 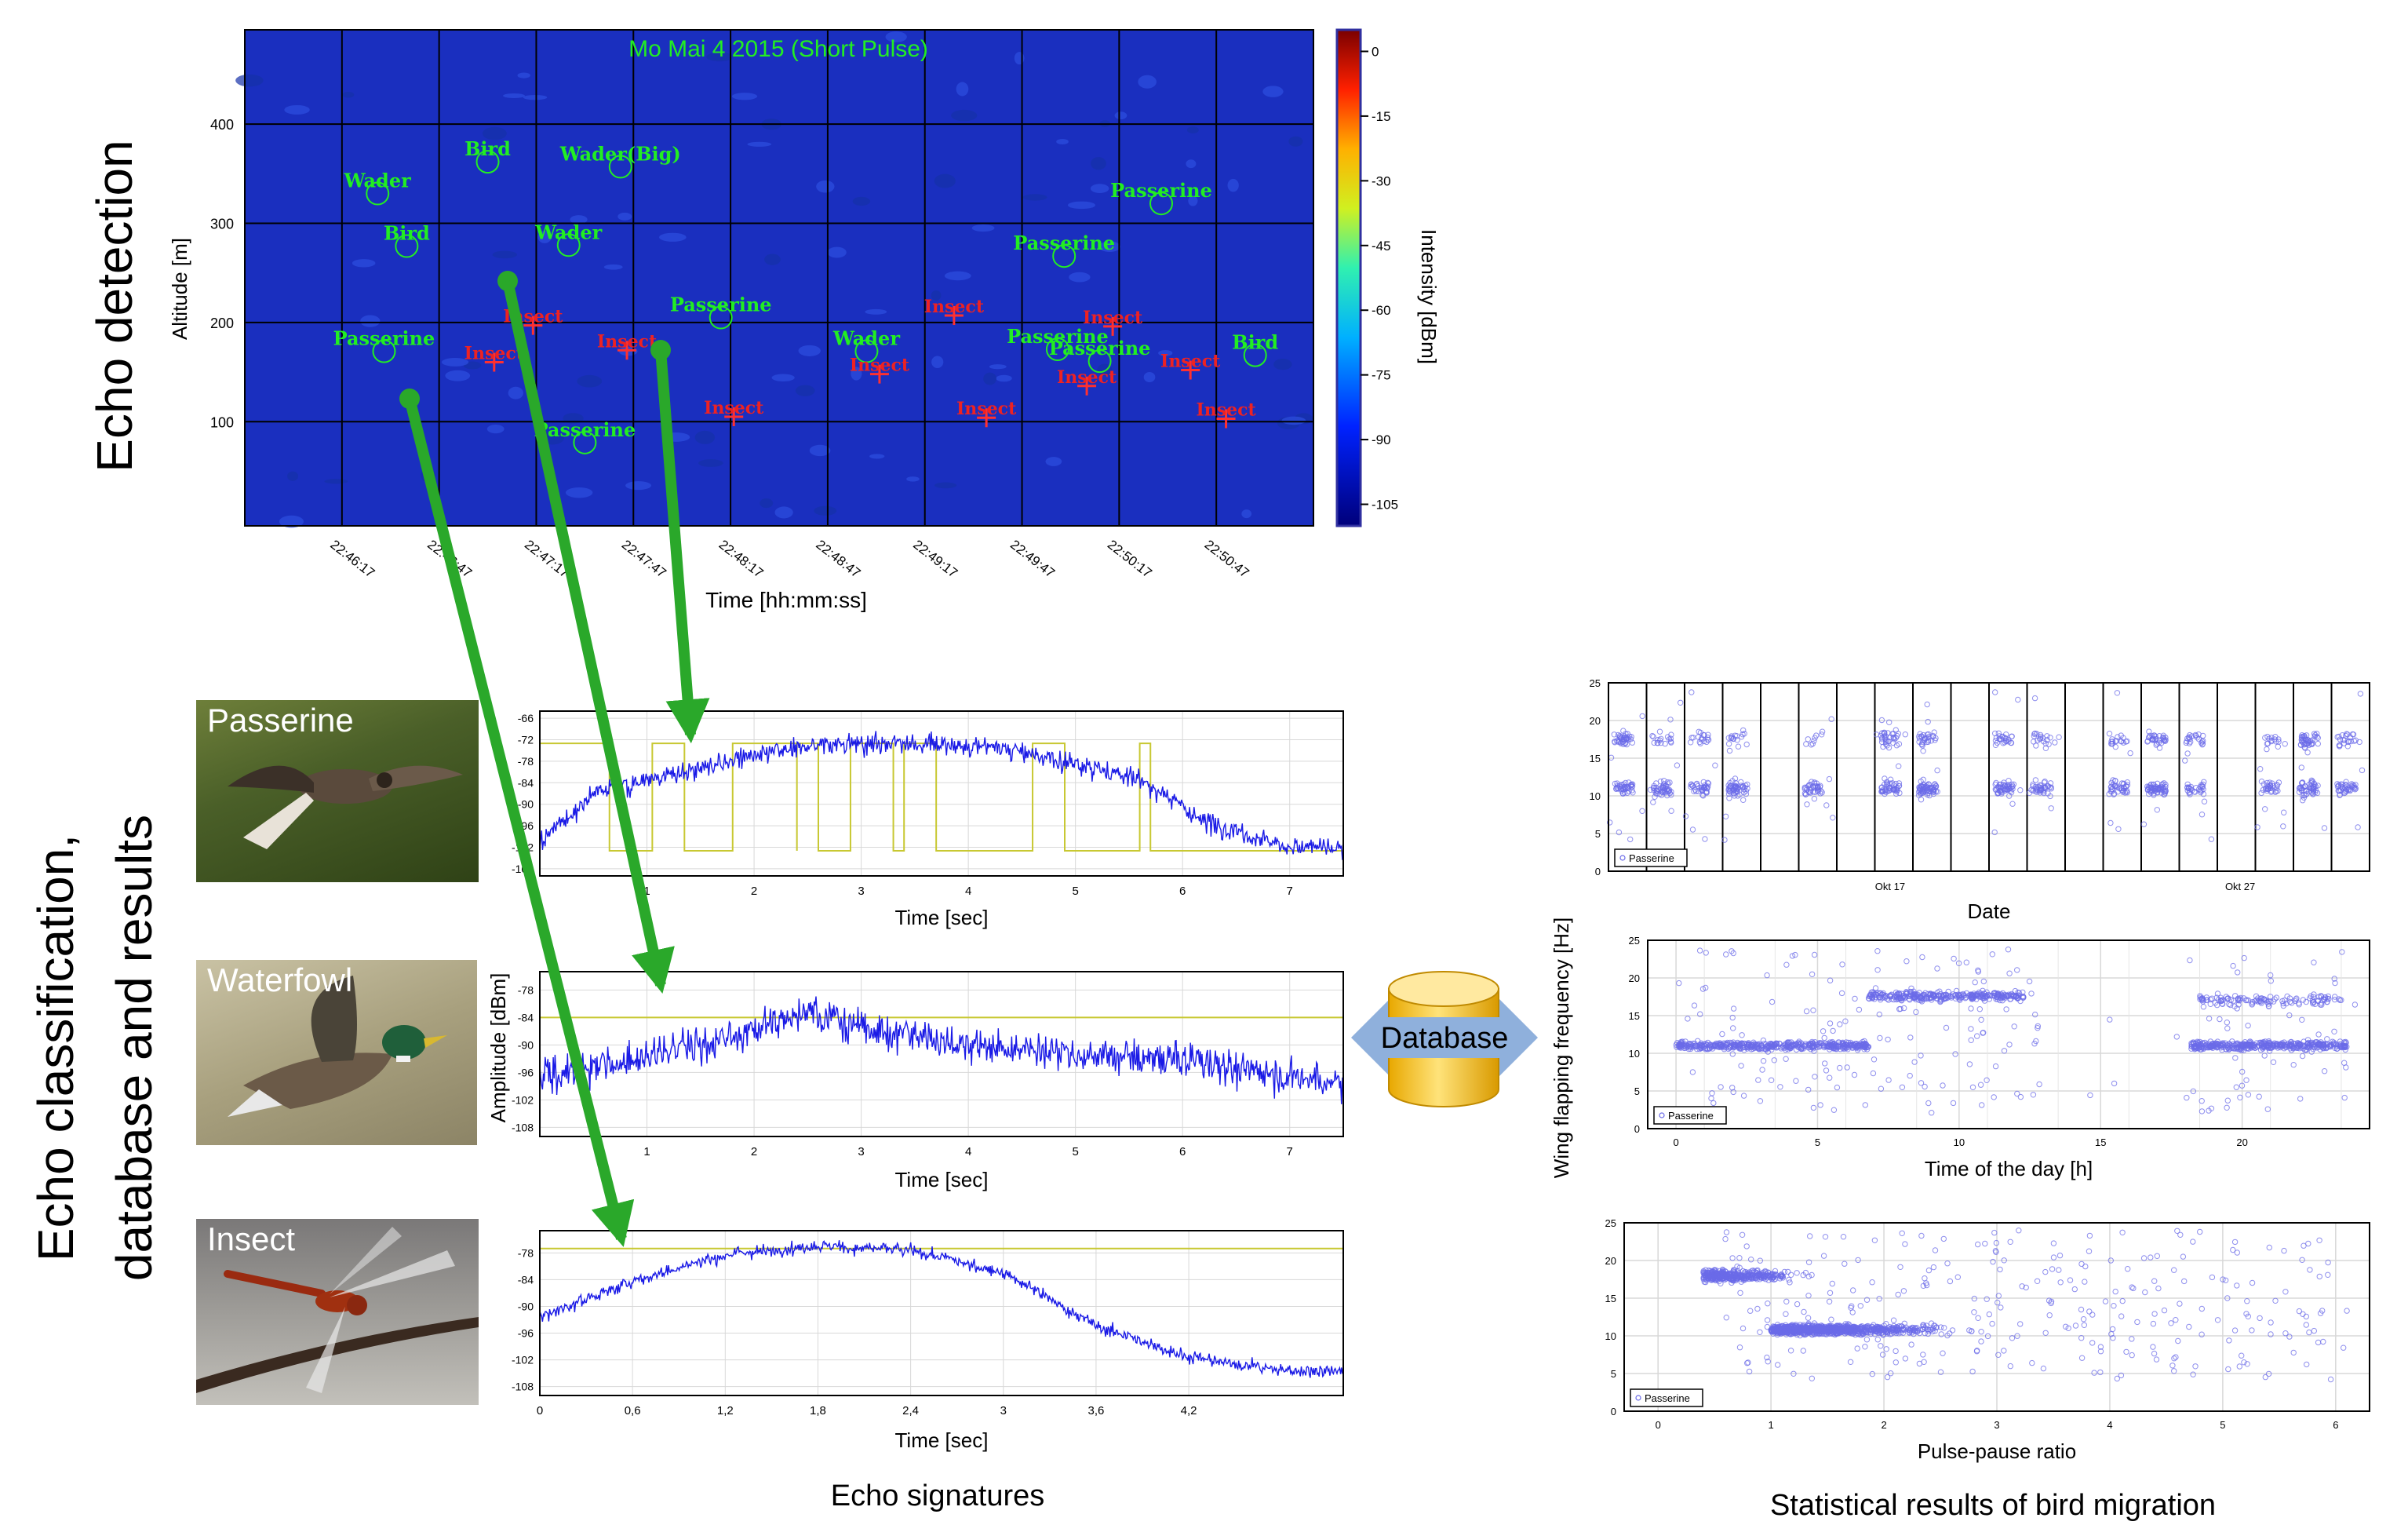 I want to click on scatter-y-tick: 20, so click(x=1634, y=978).